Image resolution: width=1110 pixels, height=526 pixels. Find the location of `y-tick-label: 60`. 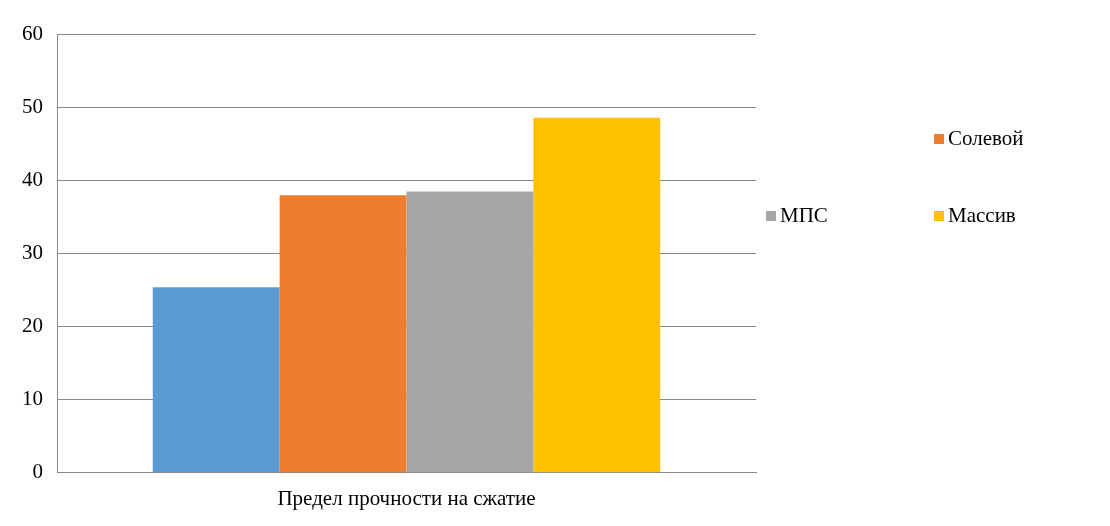

y-tick-label: 60 is located at coordinates (32, 33).